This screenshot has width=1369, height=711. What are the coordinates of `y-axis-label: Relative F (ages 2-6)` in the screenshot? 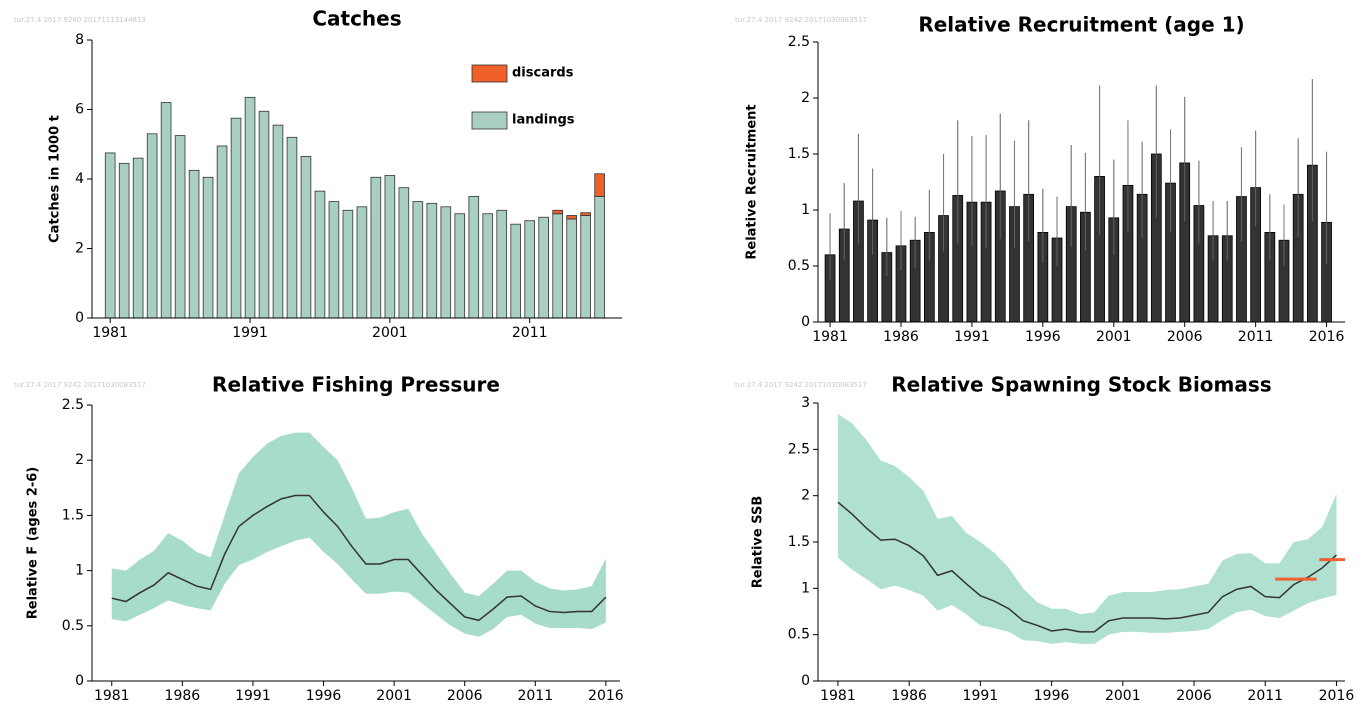 It's located at (33, 543).